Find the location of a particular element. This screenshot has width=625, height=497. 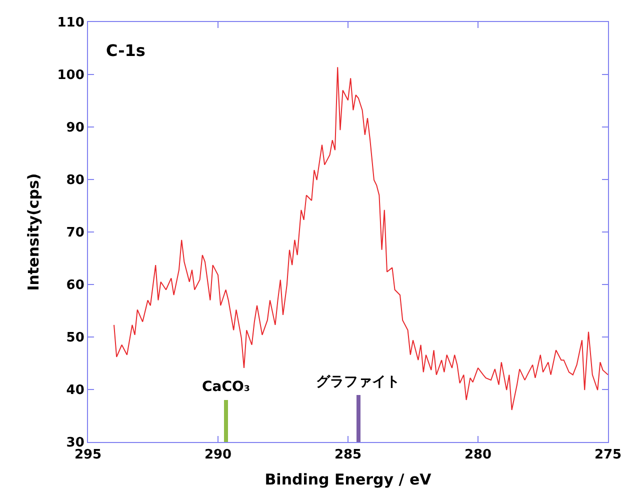

y-tick-label: 100 is located at coordinates (70, 76).